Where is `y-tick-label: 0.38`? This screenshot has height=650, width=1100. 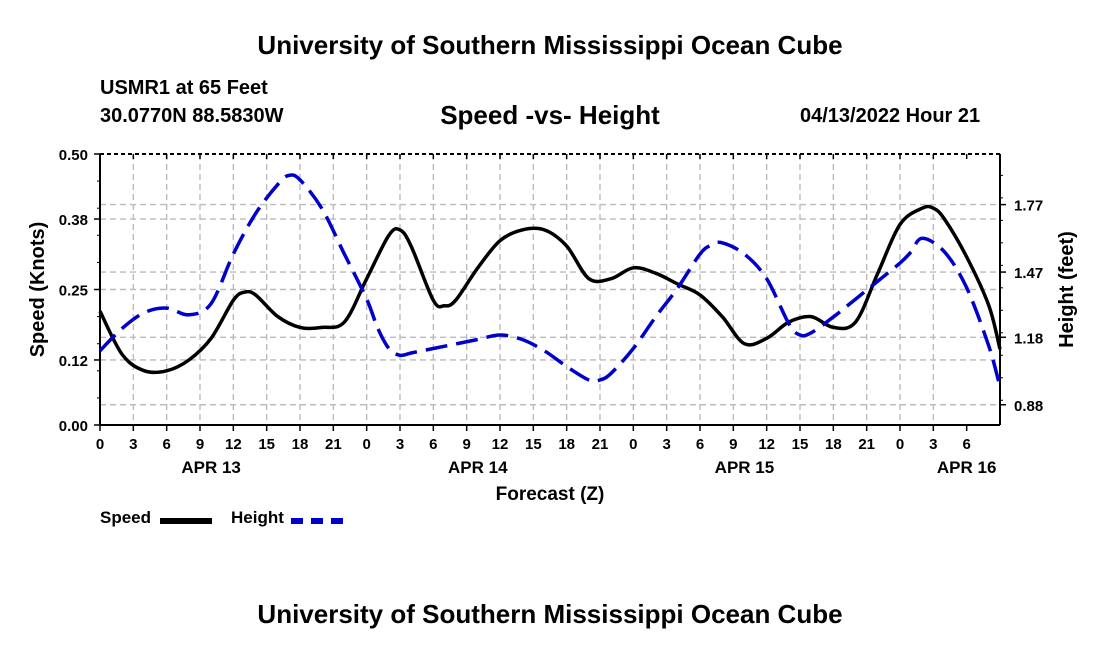
y-tick-label: 0.38 is located at coordinates (73, 220).